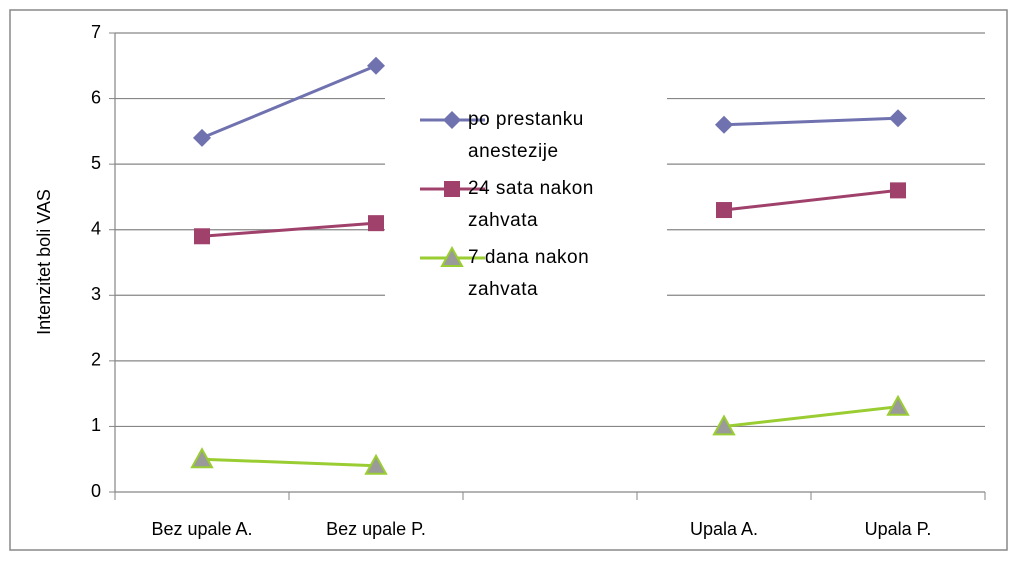 The height and width of the screenshot is (564, 1017). Describe the element at coordinates (96, 97) in the screenshot. I see `y-tick-label: 6` at that location.